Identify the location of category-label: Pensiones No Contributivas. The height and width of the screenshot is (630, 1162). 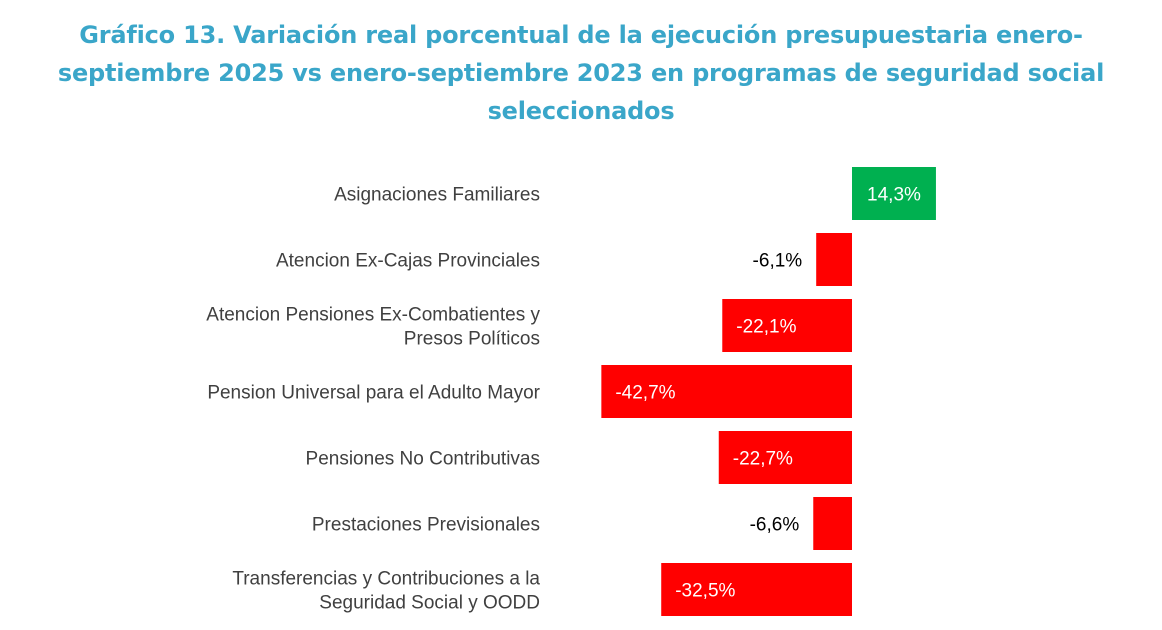
(423, 459).